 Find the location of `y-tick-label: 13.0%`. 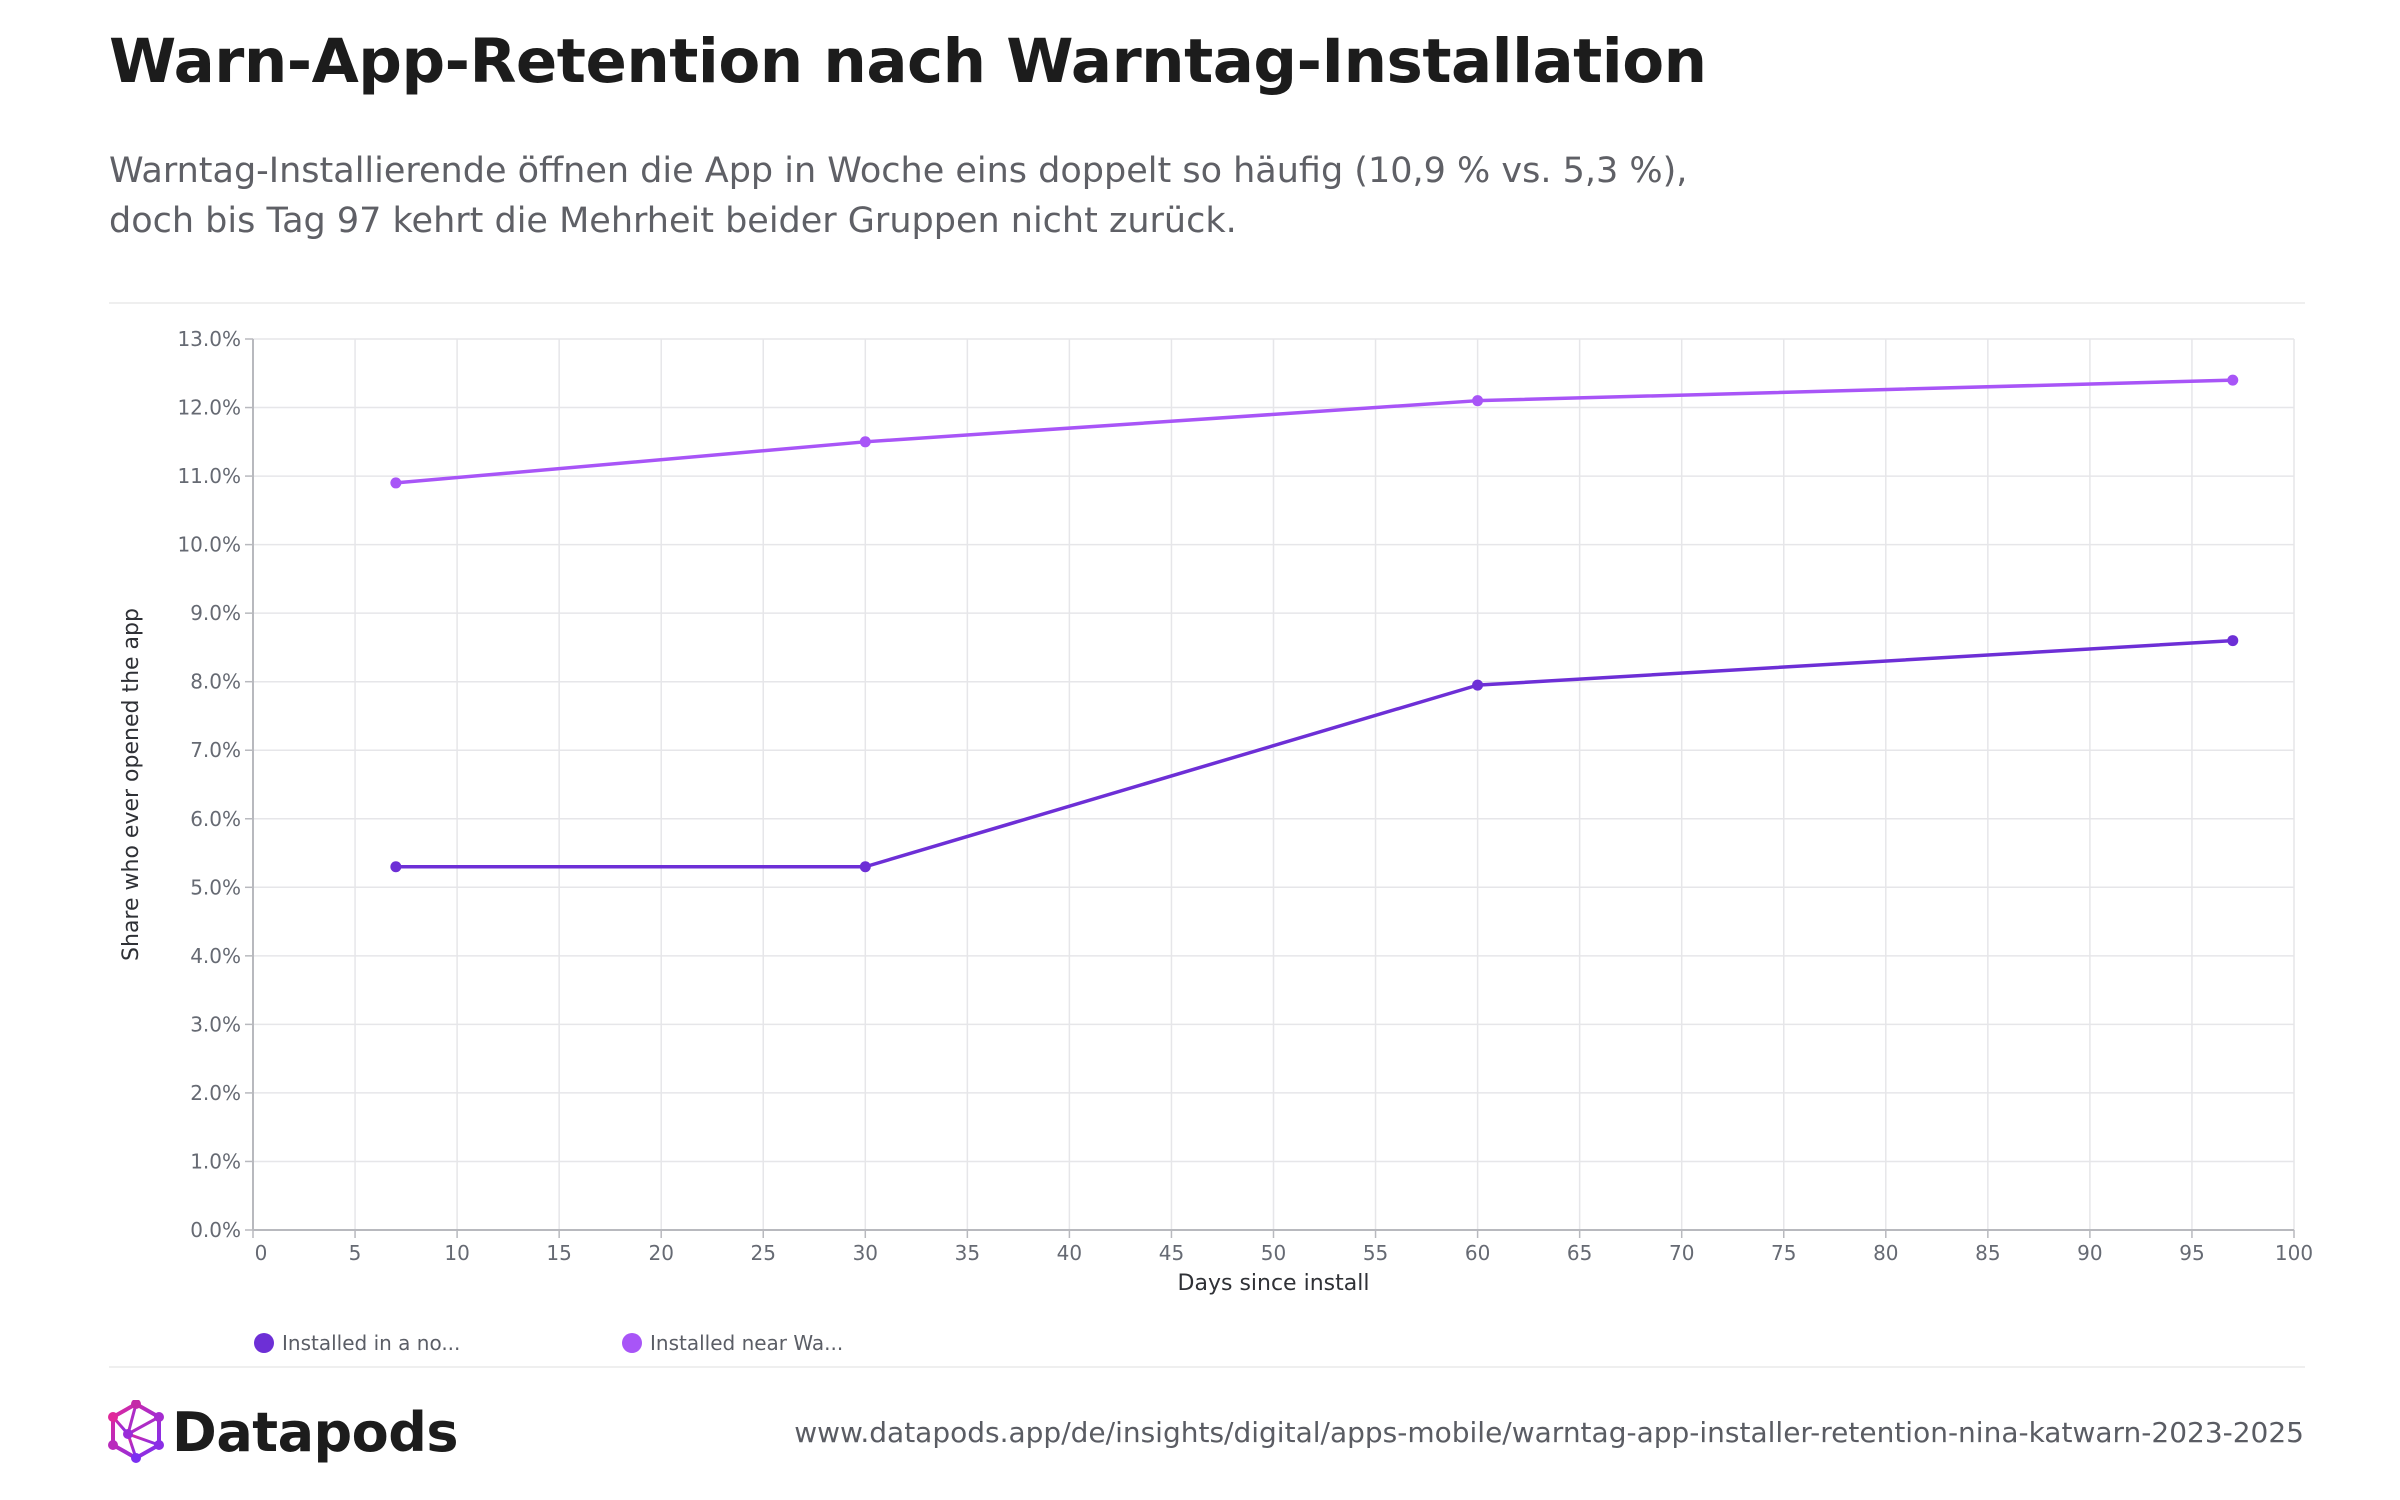

y-tick-label: 13.0% is located at coordinates (209, 339).